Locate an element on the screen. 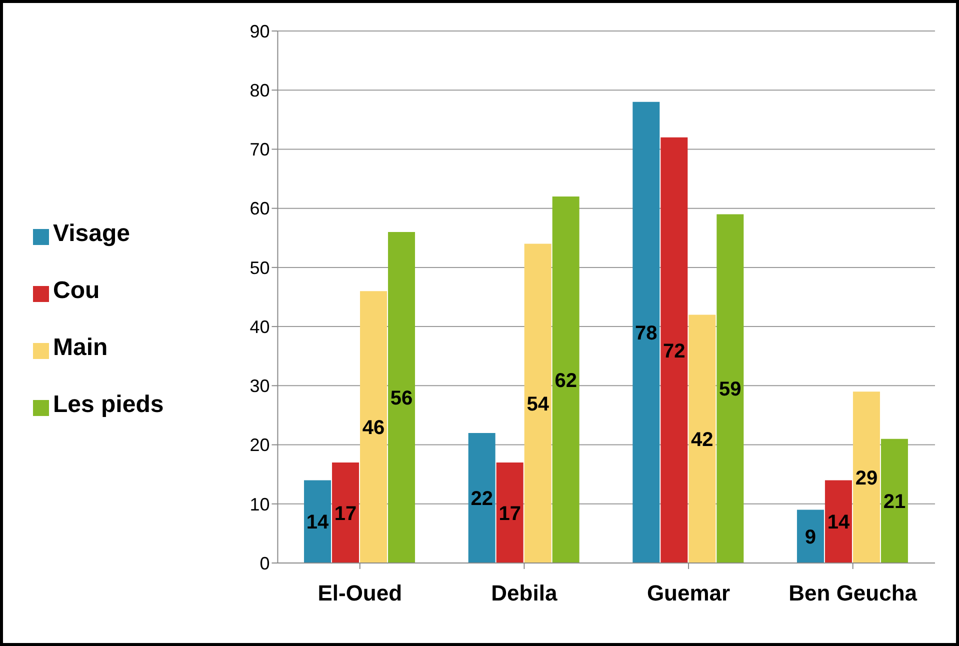  data-label: 22 is located at coordinates (481, 499).